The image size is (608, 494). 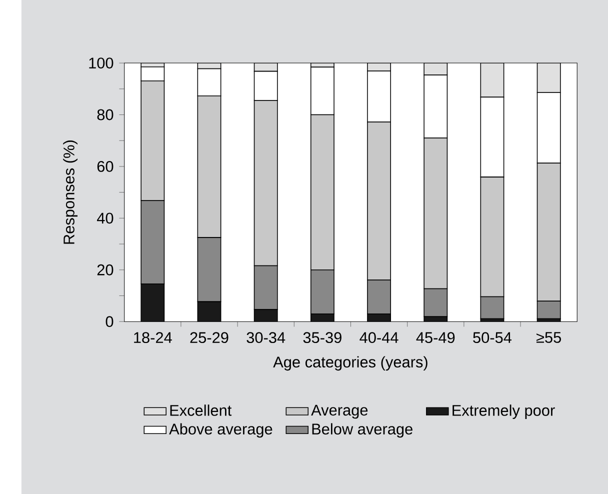 I want to click on y-tick-label: 100, so click(x=101, y=63).